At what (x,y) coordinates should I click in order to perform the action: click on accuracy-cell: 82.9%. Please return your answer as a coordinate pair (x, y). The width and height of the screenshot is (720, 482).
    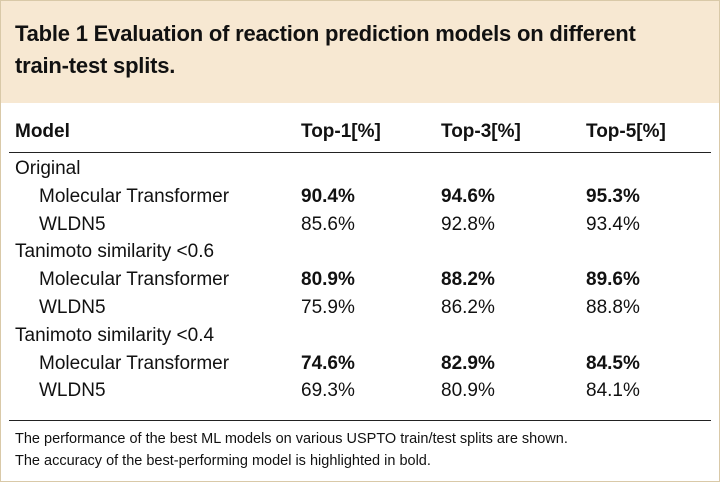
    Looking at the image, I should click on (468, 363).